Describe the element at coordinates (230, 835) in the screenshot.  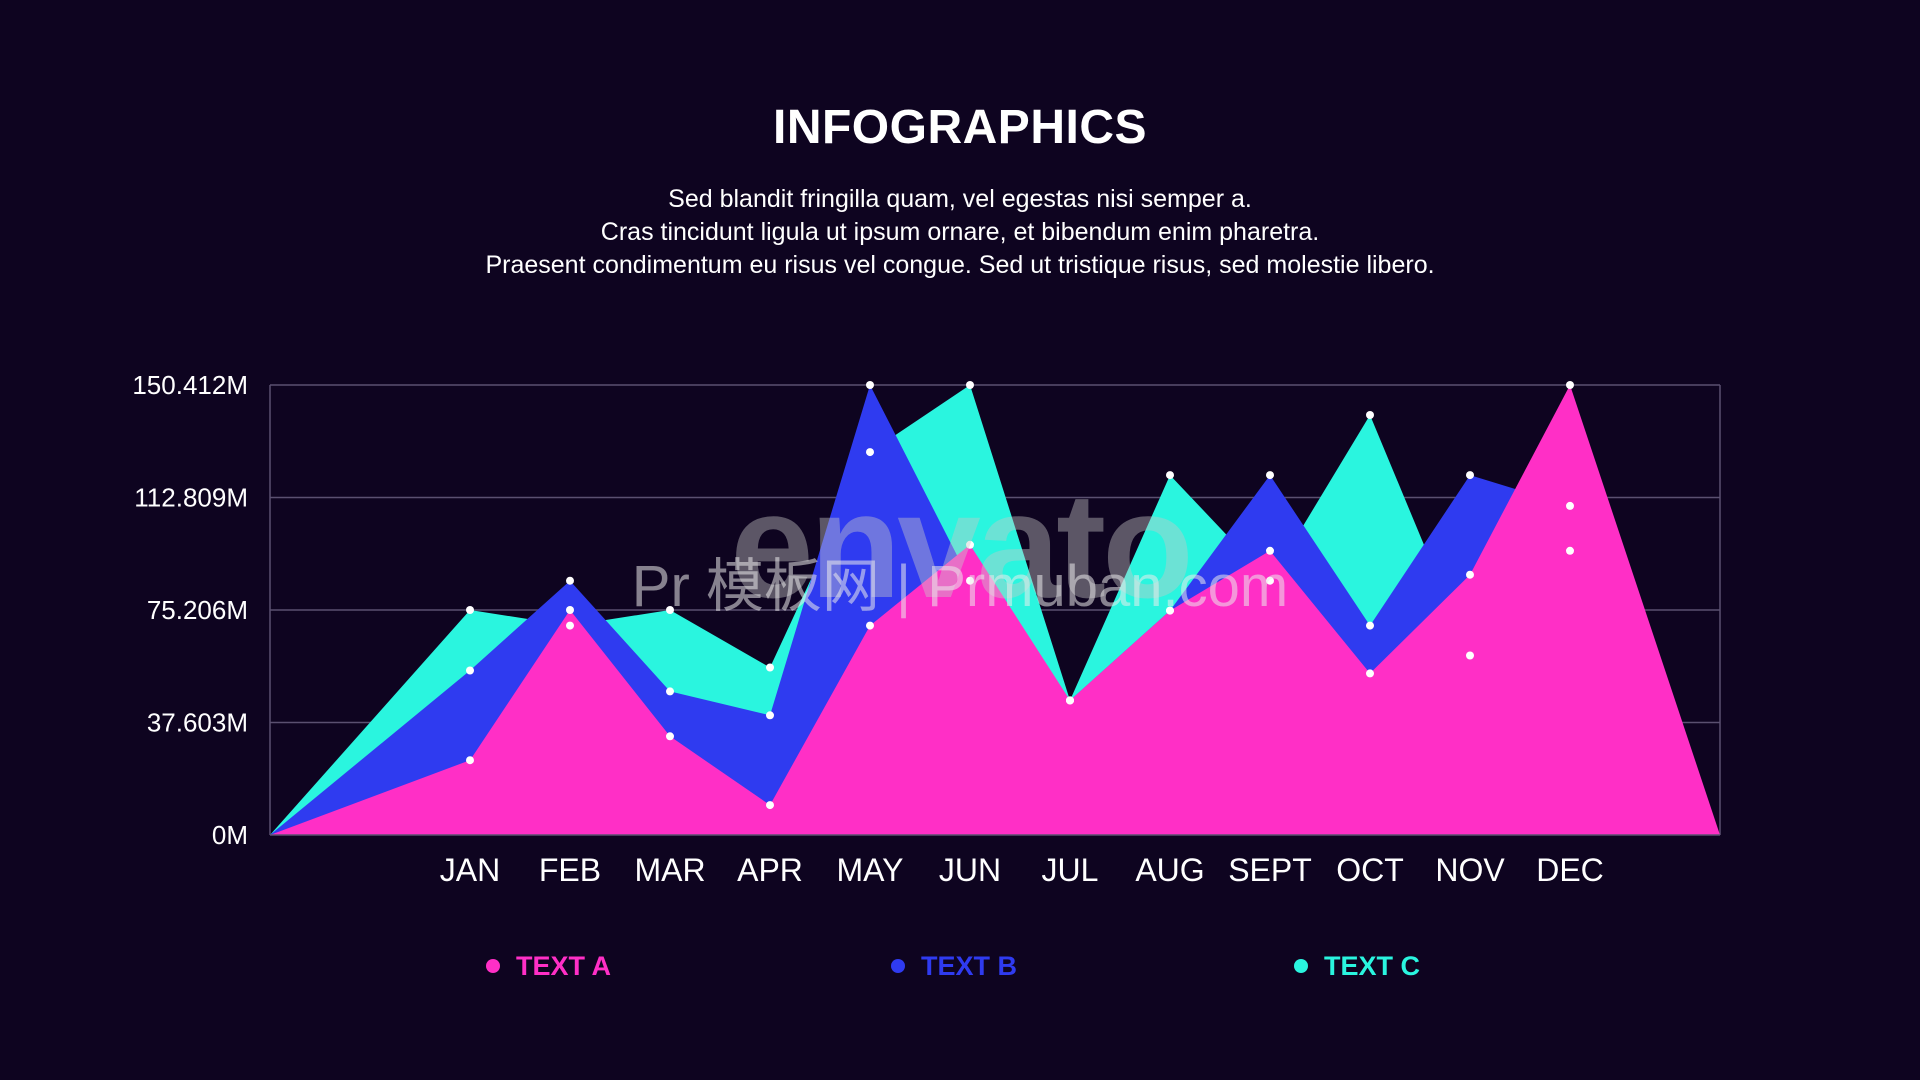
I see `y-tick-label: 0M` at that location.